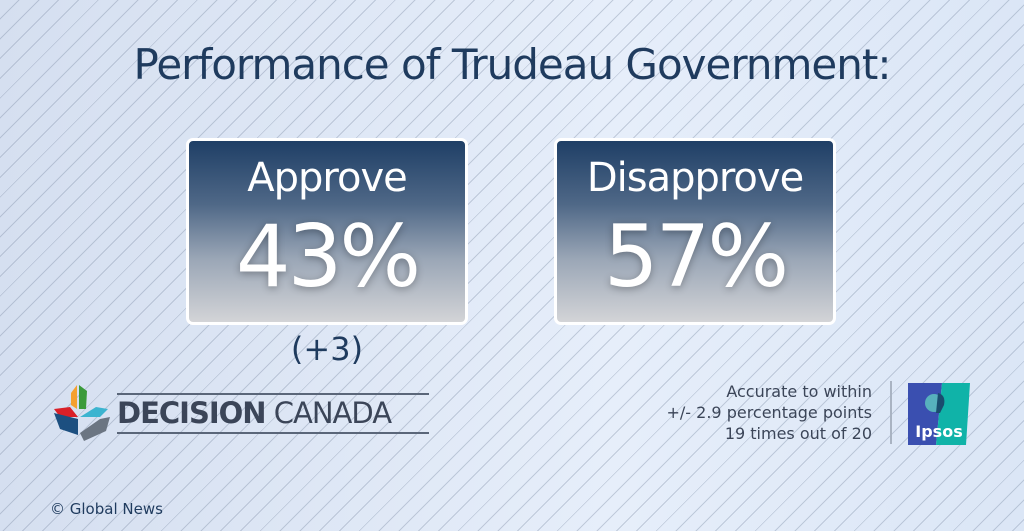 This screenshot has width=1024, height=531. Describe the element at coordinates (192, 413) in the screenshot. I see `brand-bold: DECISION` at that location.